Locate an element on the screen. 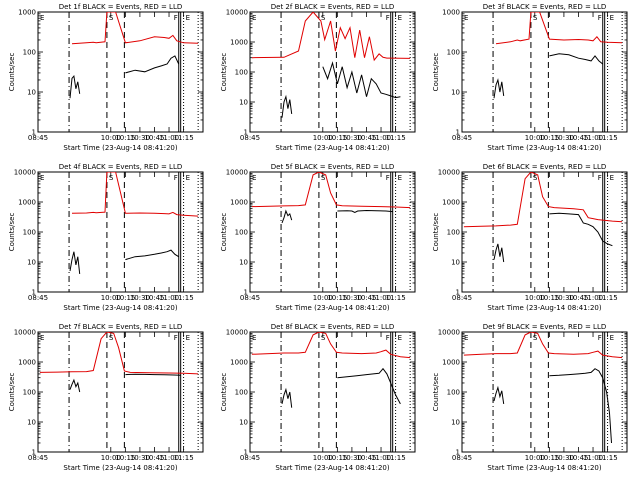 Image resolution: width=640 pixels, height=485 pixels. panel-6-xlabel: Start Time (23-Aug-14 08:41:20) is located at coordinates (544, 308).